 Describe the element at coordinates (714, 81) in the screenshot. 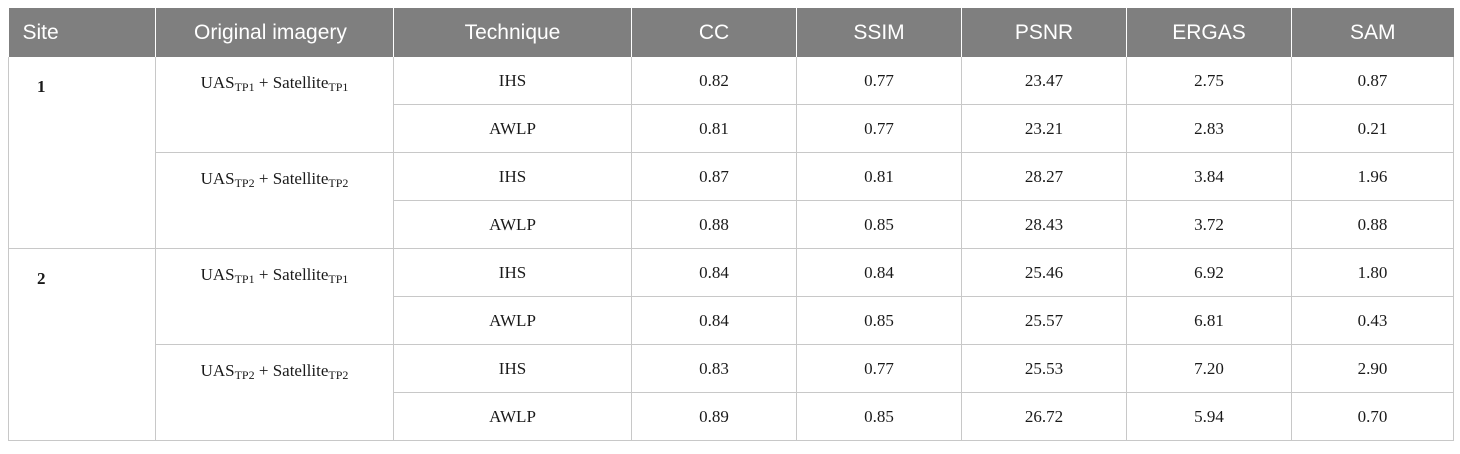

I see `cc-cell: 0.82` at that location.